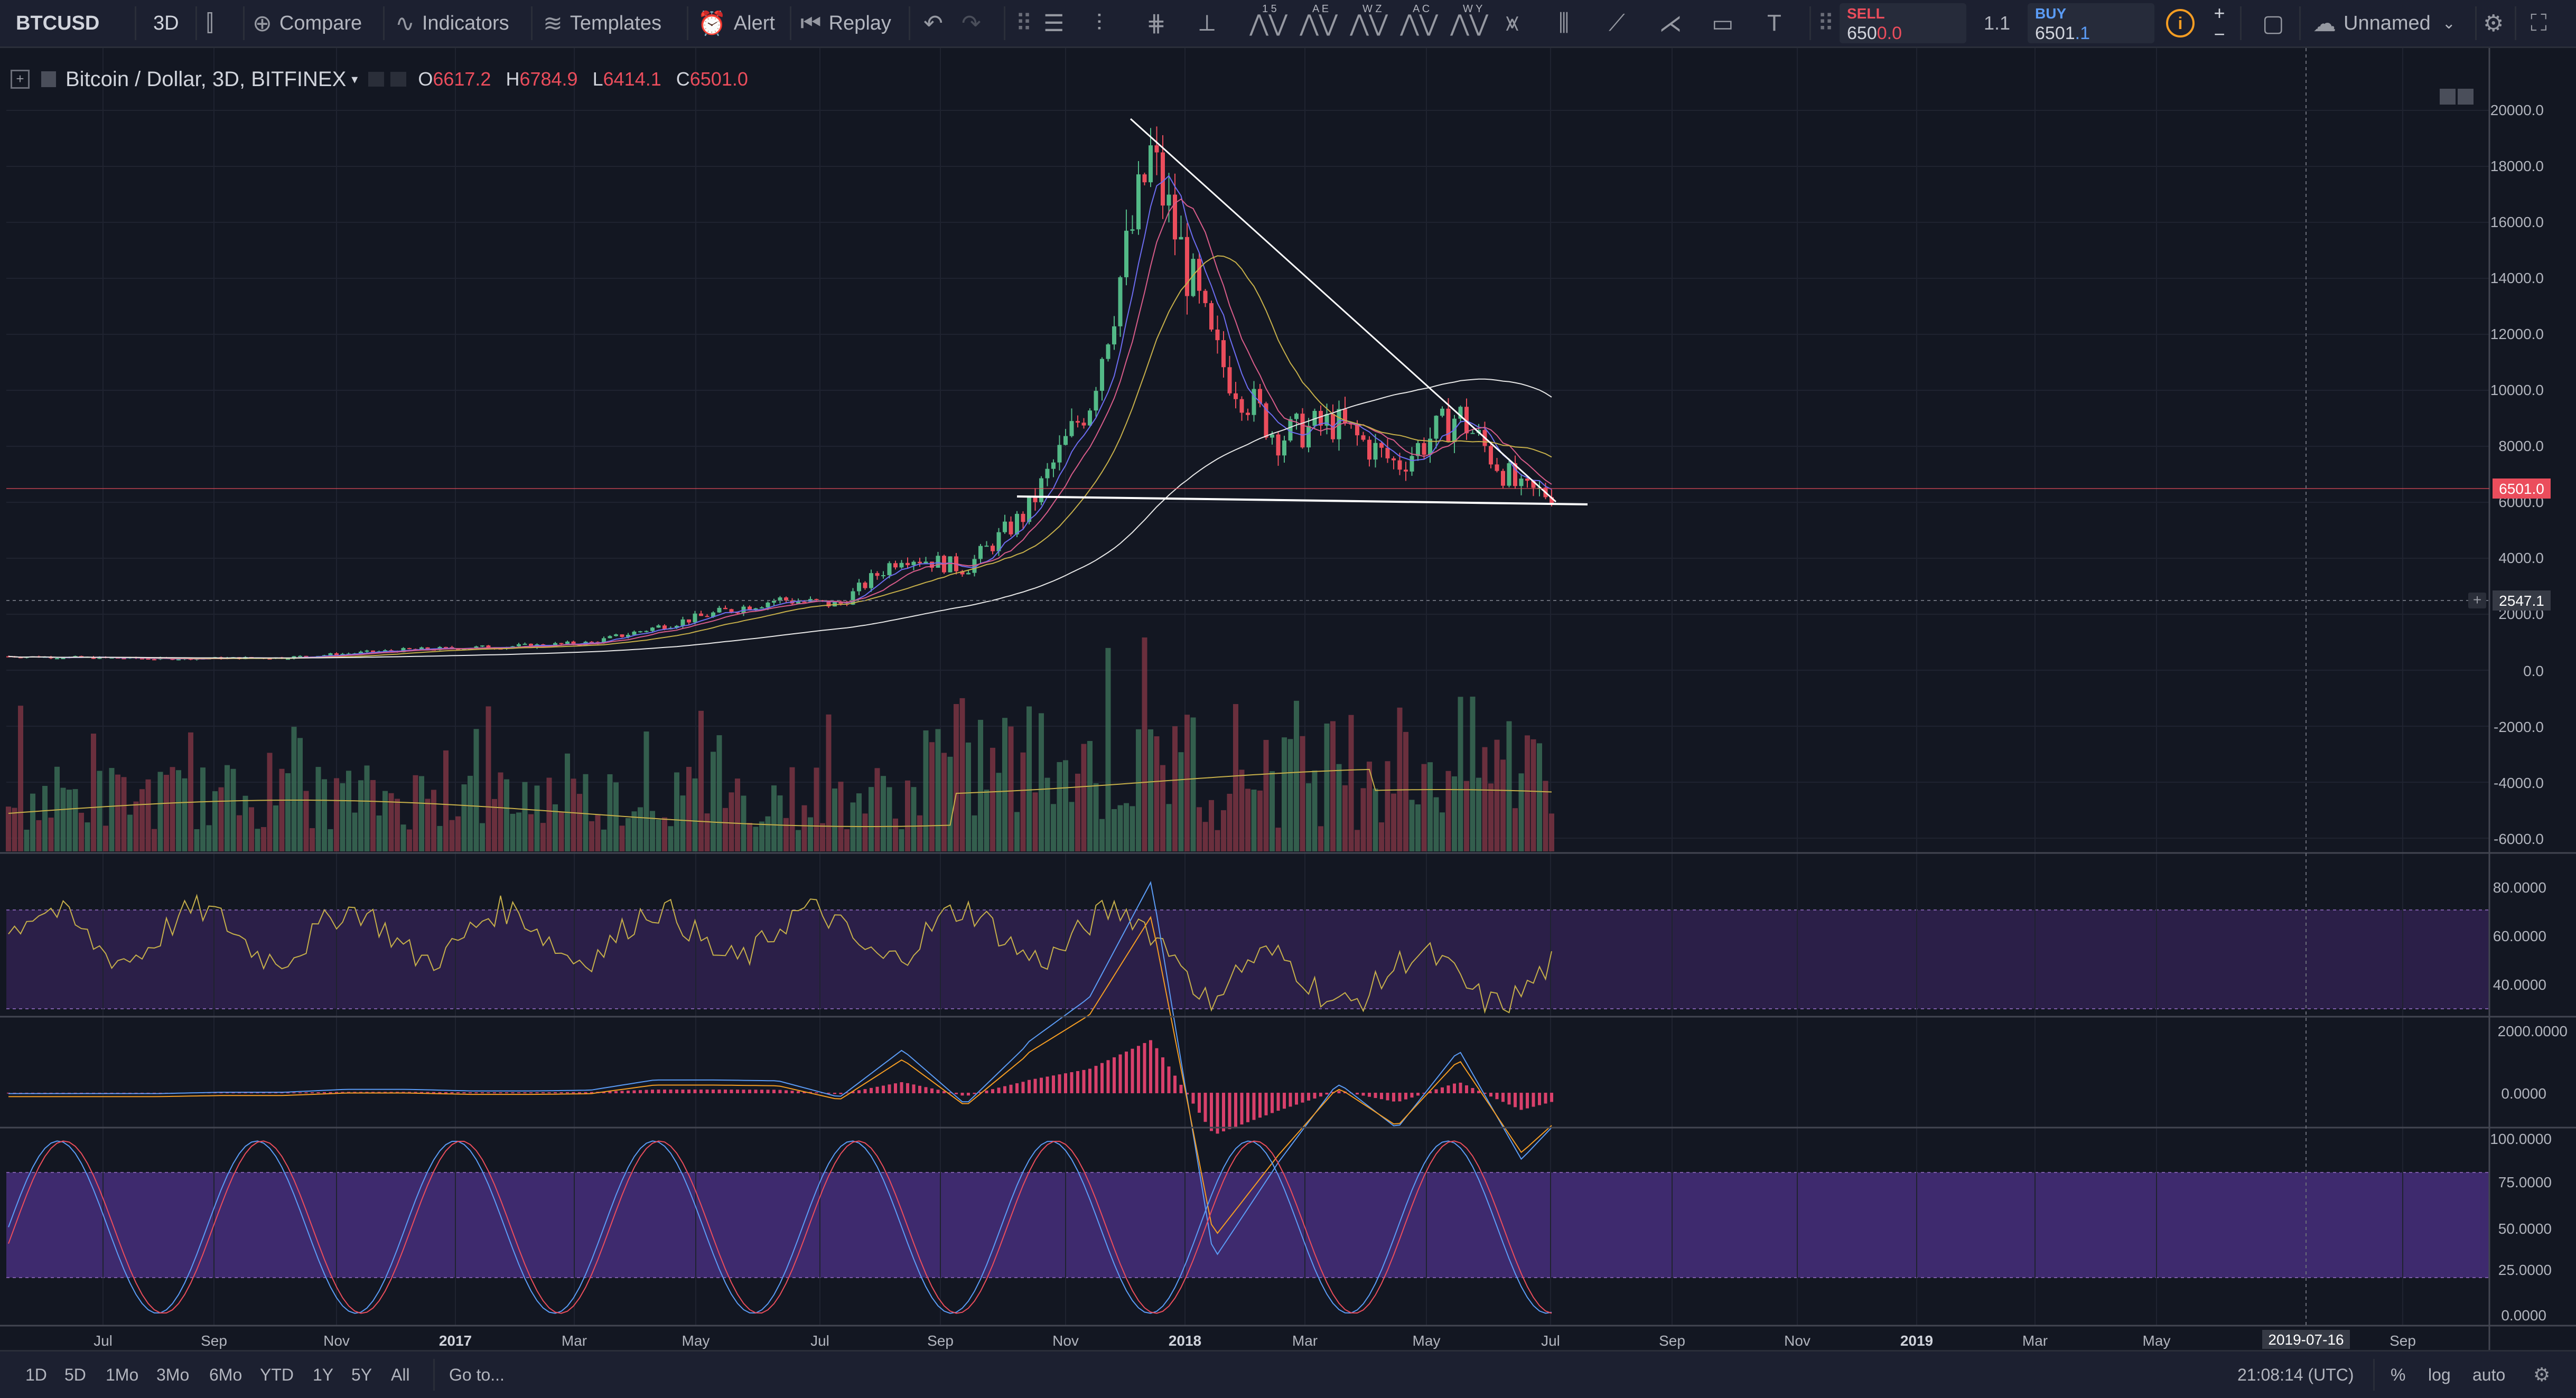 This screenshot has height=1398, width=2576. I want to click on range-all: All, so click(400, 1374).